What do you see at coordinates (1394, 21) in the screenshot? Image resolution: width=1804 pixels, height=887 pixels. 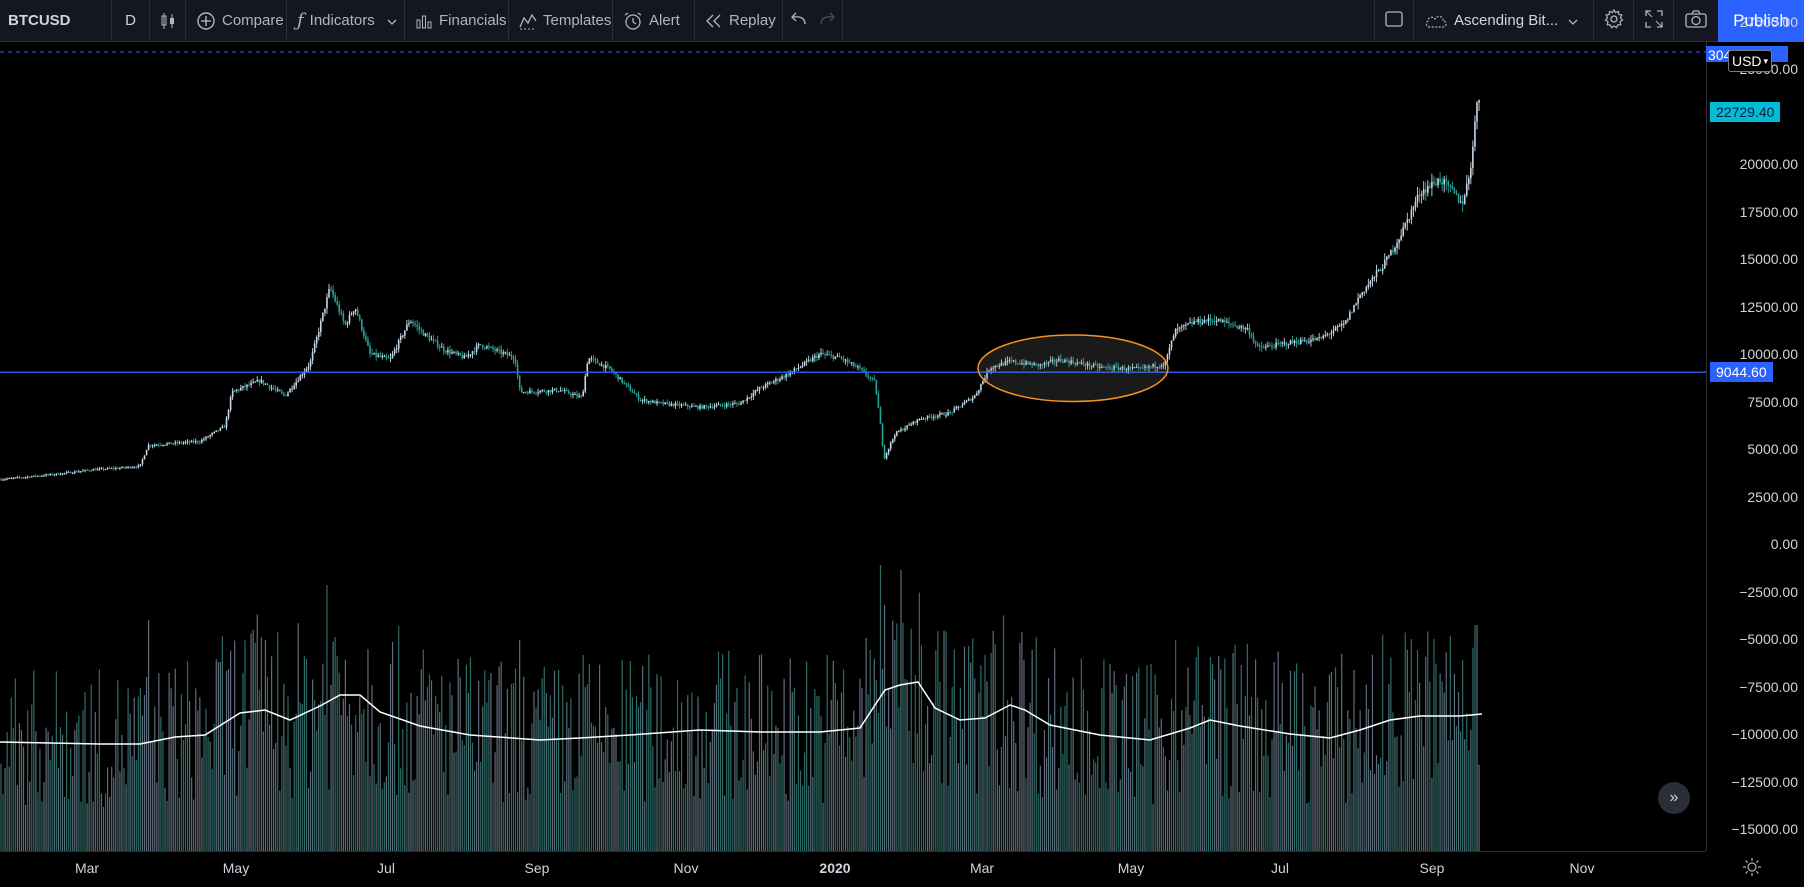 I see `fullscreen-layout-button` at bounding box center [1394, 21].